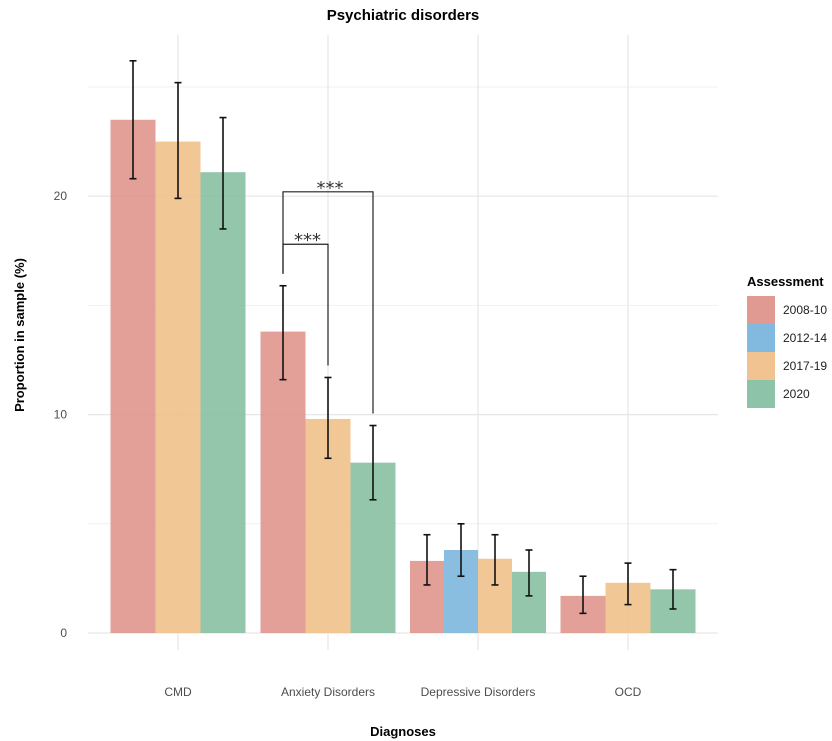 The width and height of the screenshot is (832, 741). I want to click on significance-annotations: *** ***, so click(328, 296).